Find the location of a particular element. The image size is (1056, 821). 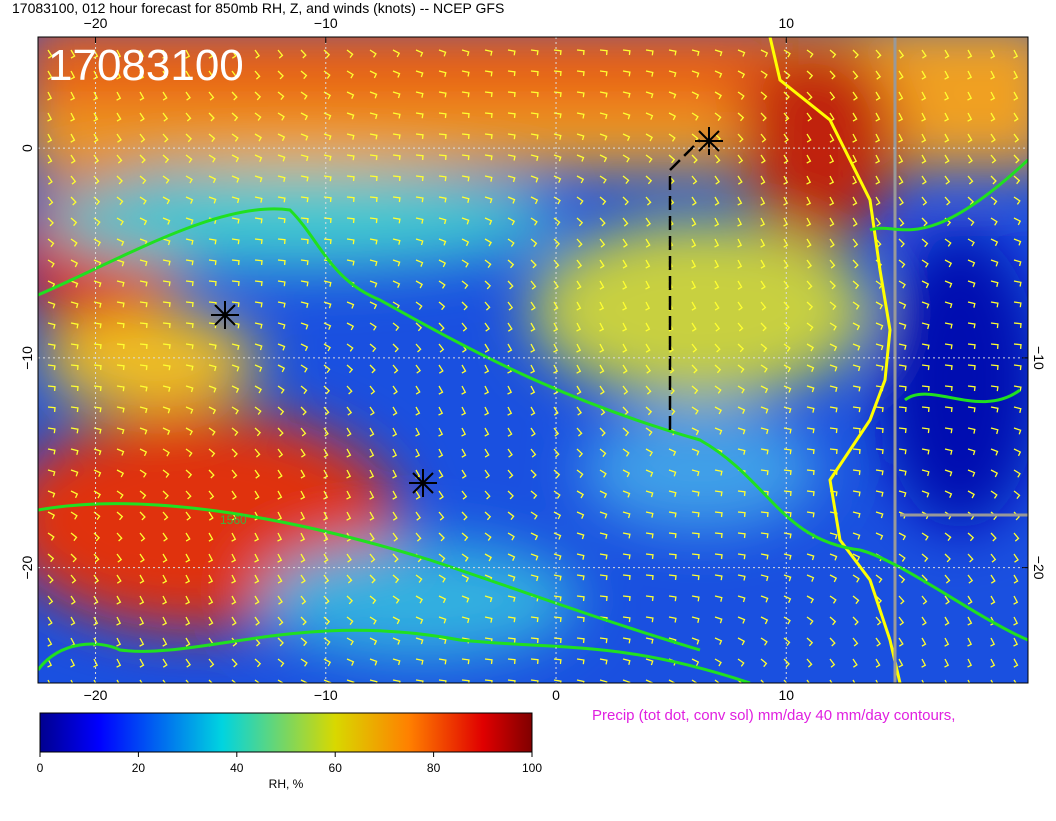

colorbar-tick-label: 40 is located at coordinates (237, 768).